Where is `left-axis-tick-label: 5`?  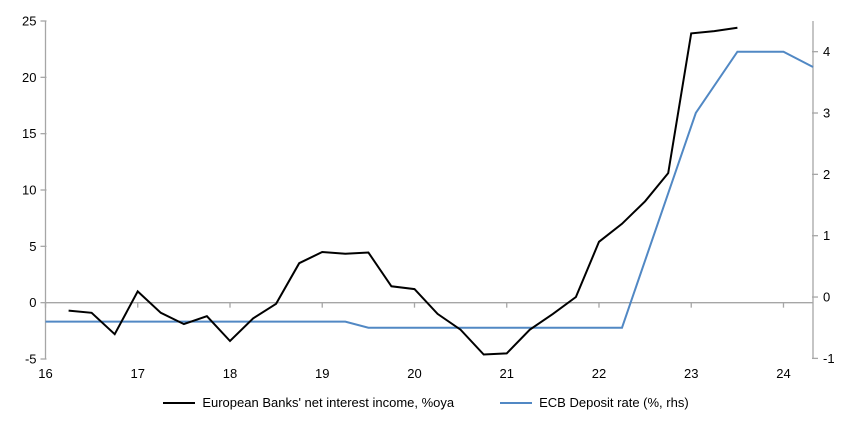 left-axis-tick-label: 5 is located at coordinates (32, 246).